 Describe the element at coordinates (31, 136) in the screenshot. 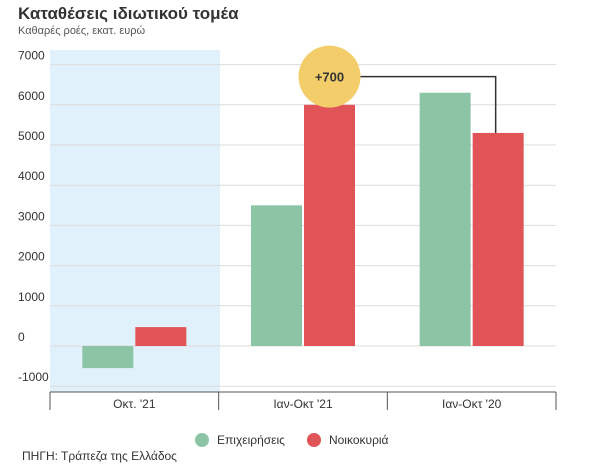

I see `y-tick-label: 5000` at that location.